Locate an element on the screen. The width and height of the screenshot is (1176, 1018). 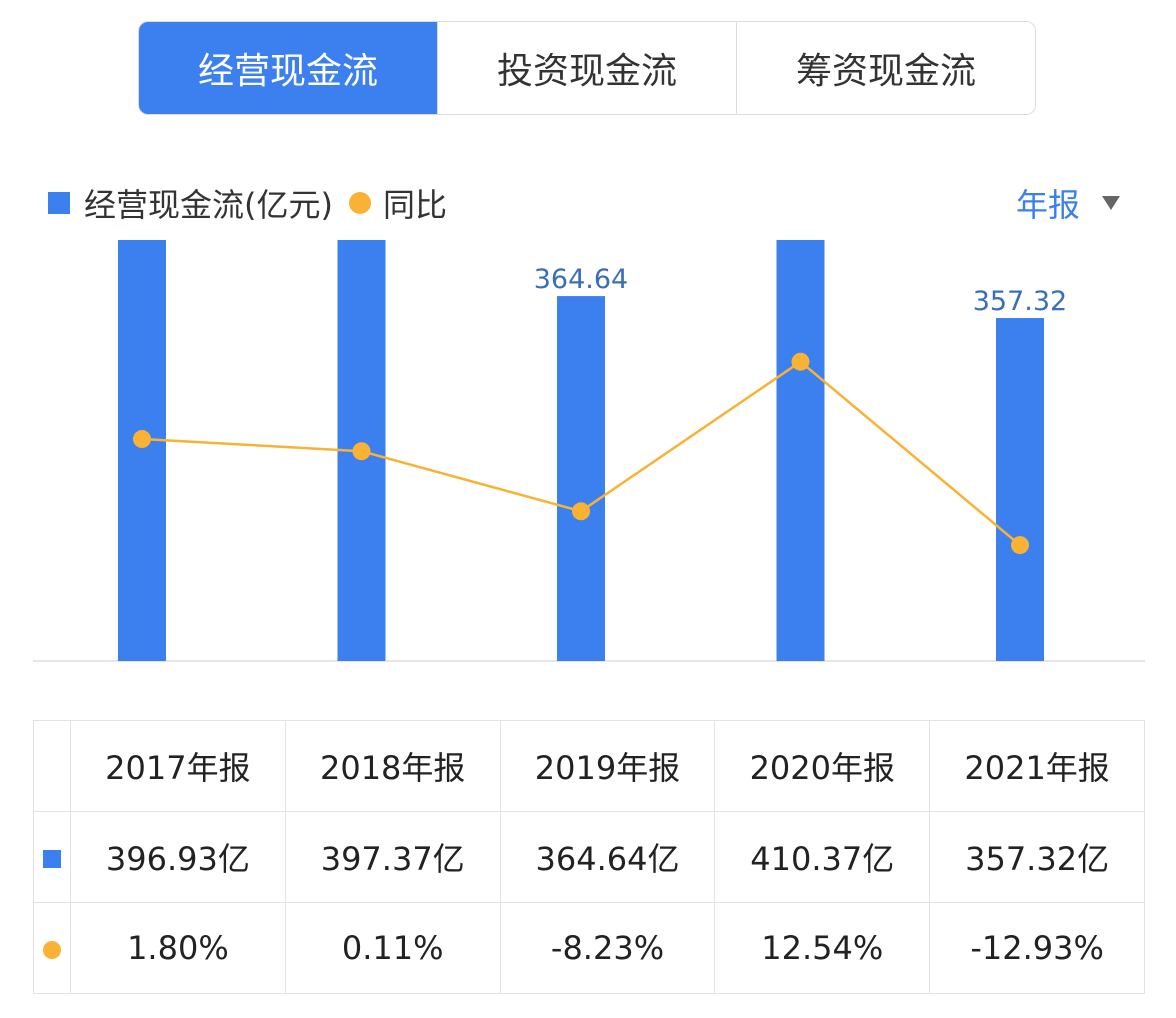
header-cell-2017: 2017年报 is located at coordinates (178, 766).